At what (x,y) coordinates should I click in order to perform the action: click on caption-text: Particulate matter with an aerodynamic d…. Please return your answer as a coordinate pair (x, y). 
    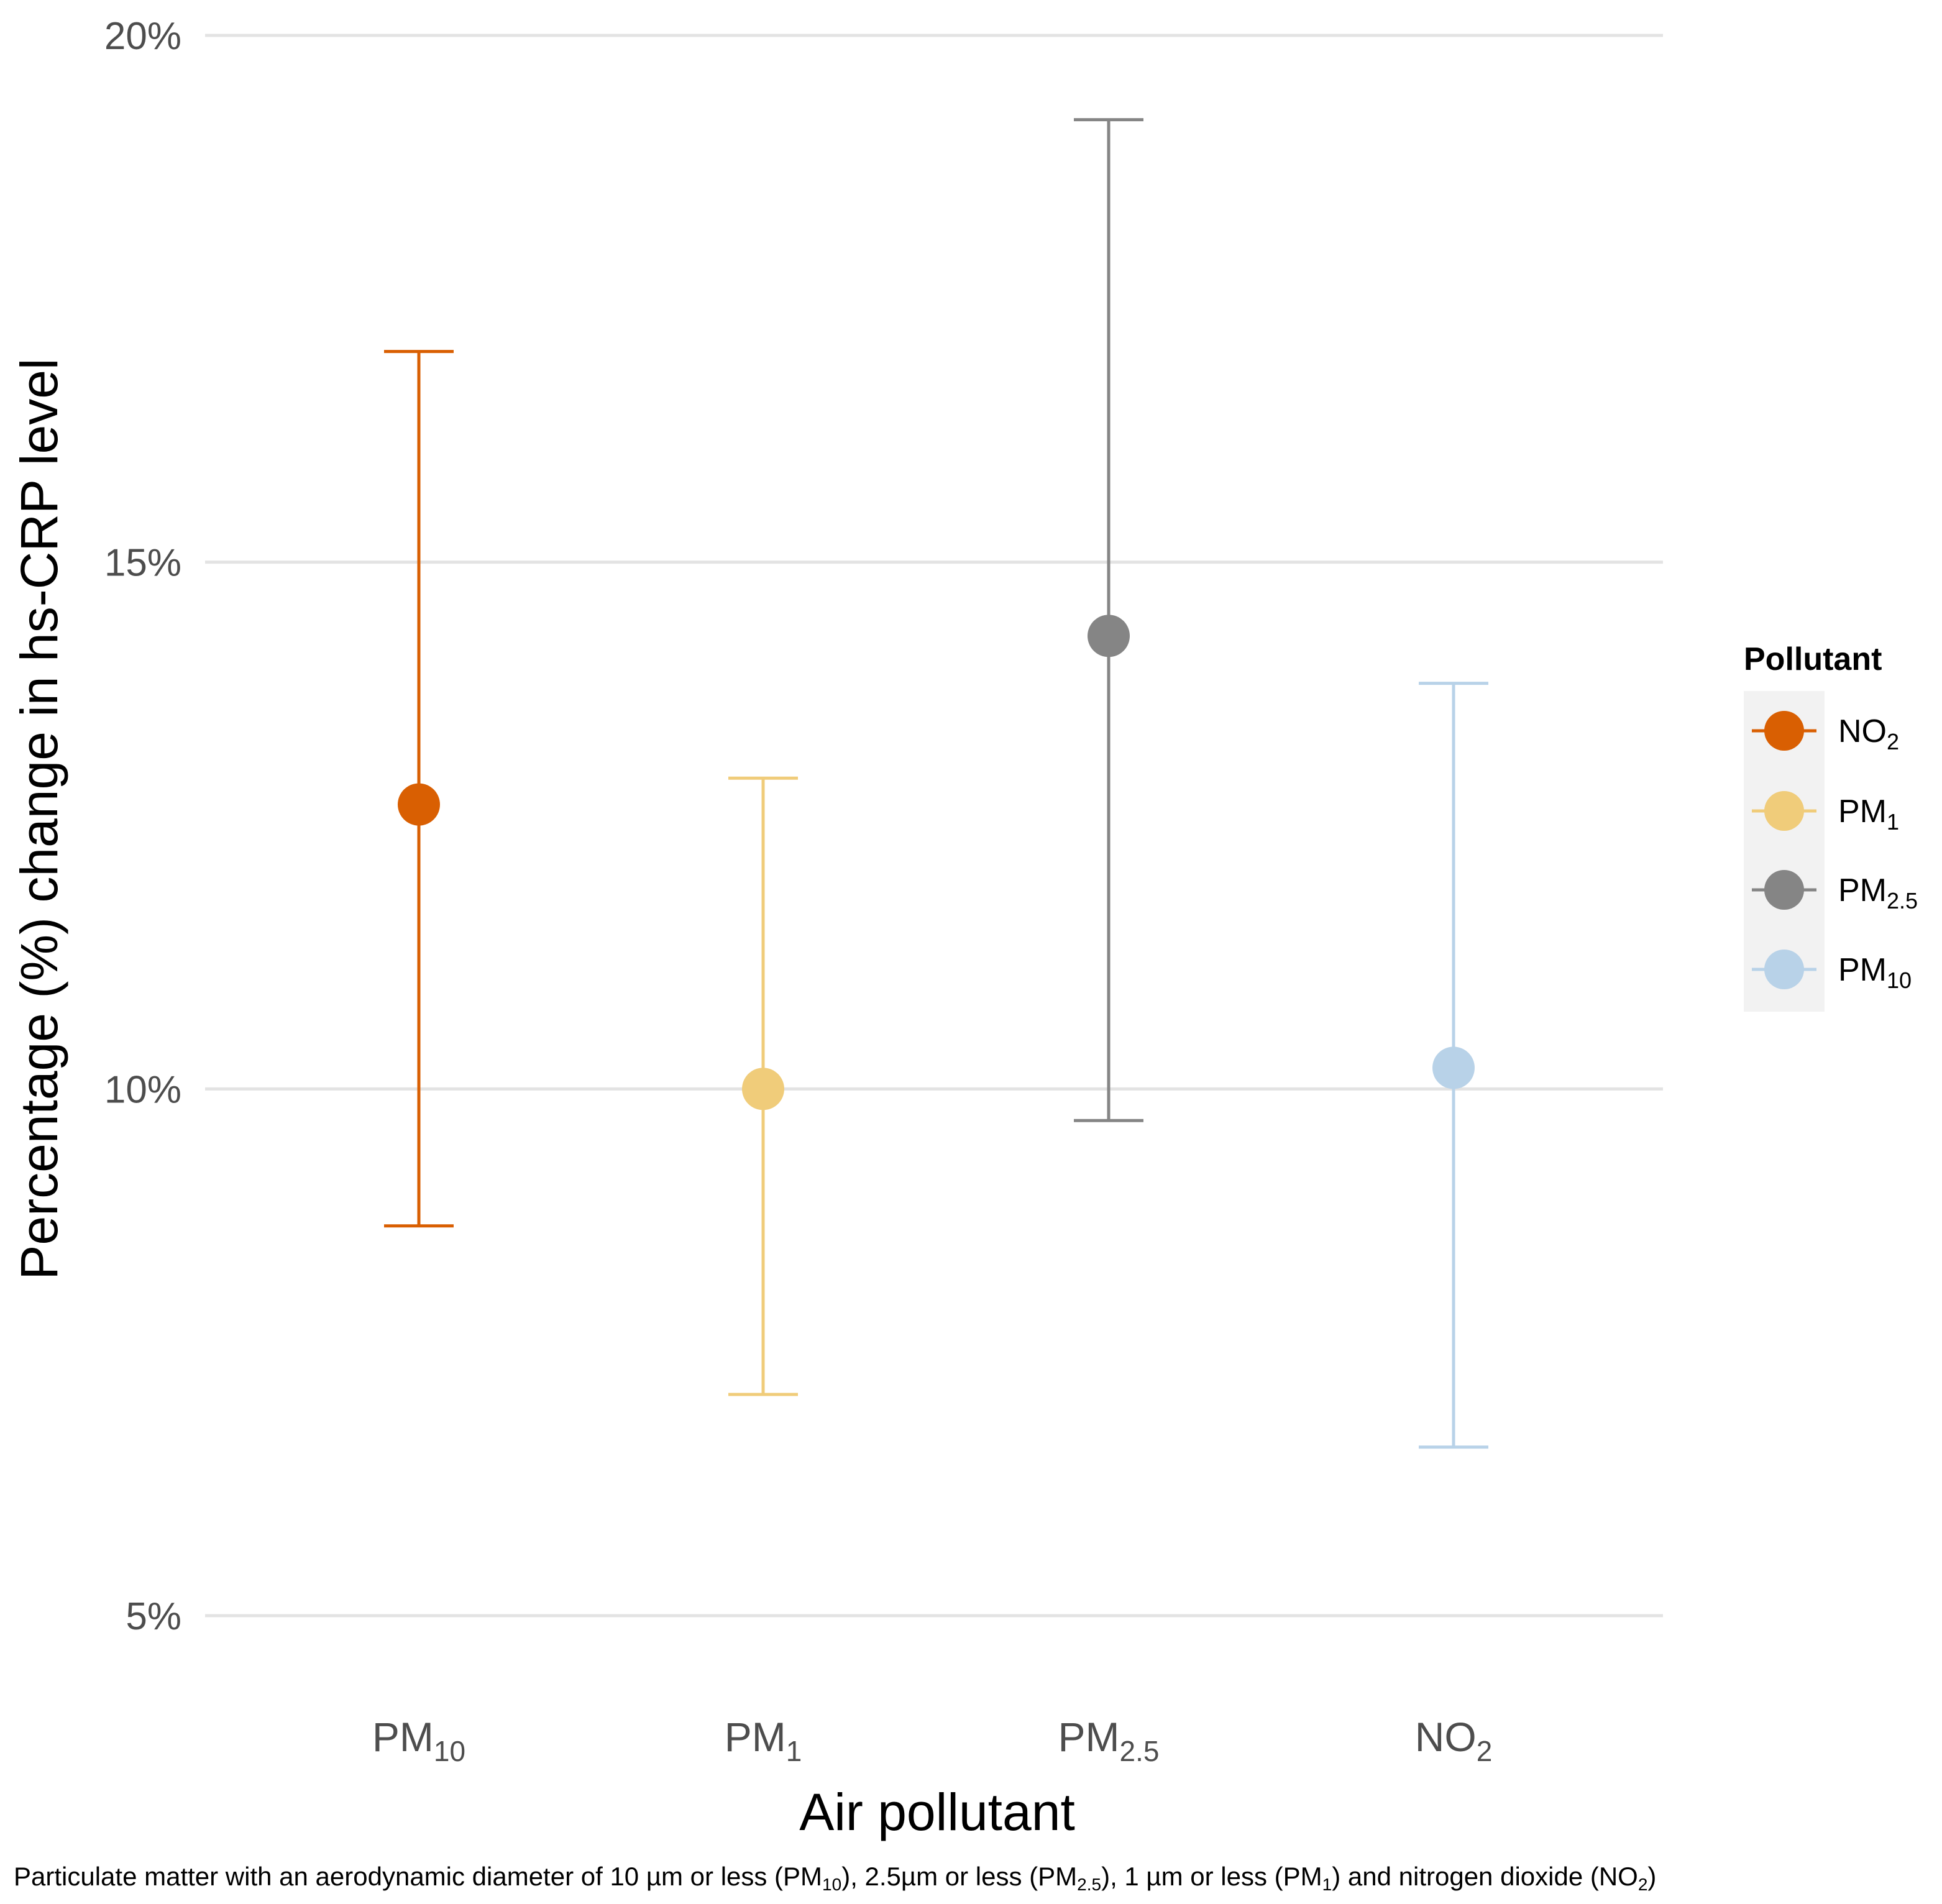
    Looking at the image, I should click on (418, 1877).